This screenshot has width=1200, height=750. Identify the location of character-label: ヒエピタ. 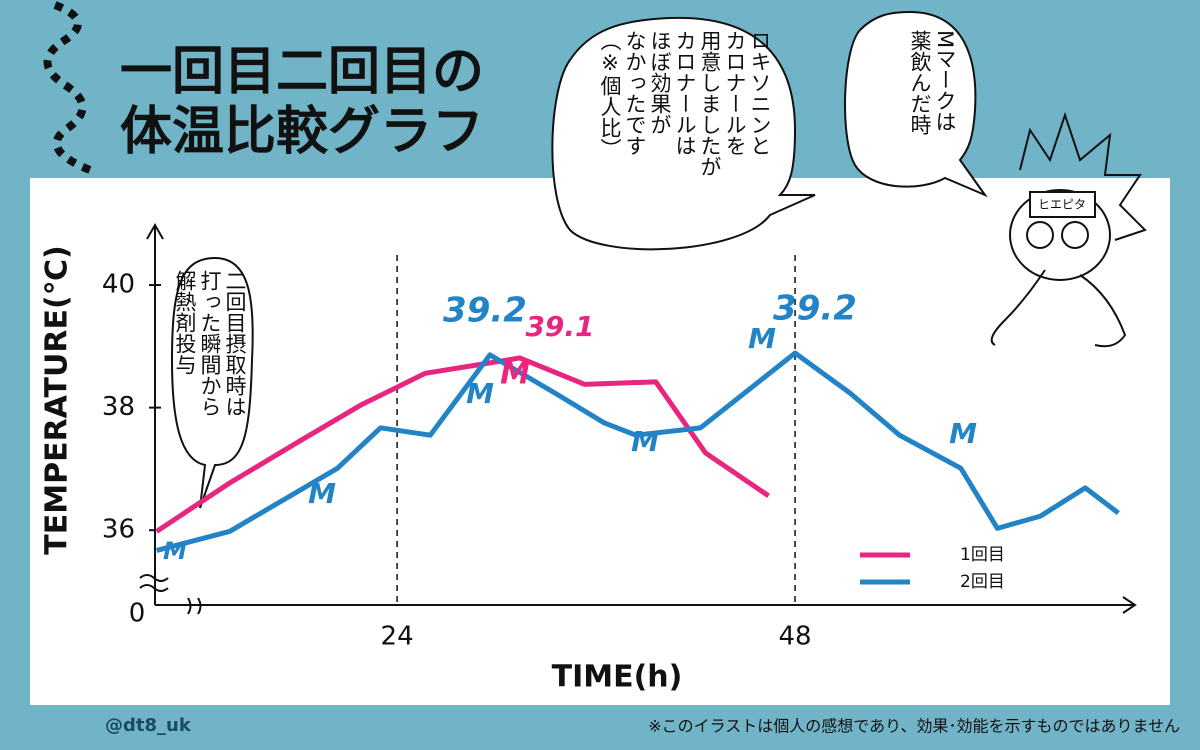
(1062, 205).